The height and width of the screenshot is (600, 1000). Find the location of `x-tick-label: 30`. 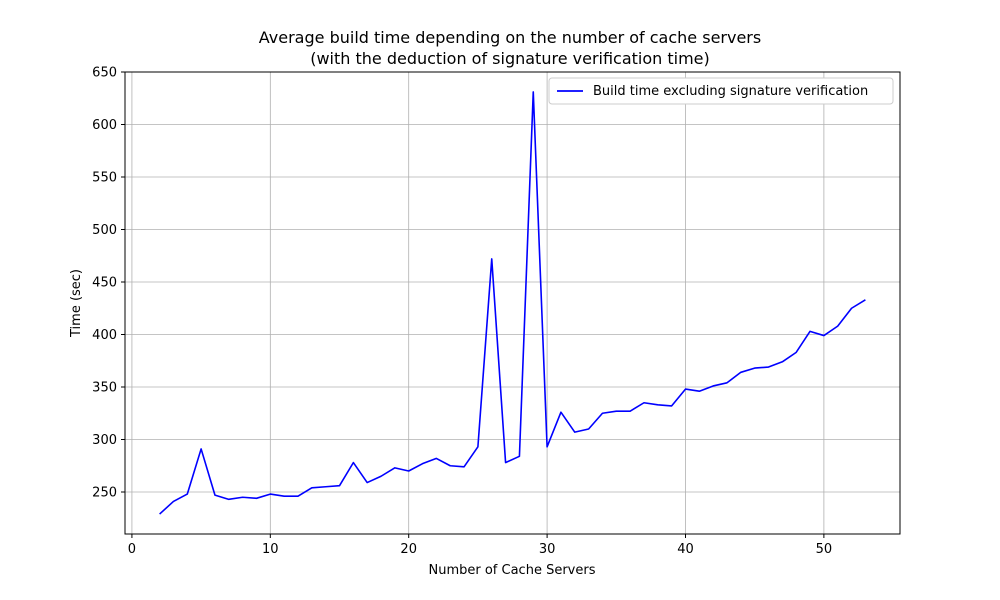

x-tick-label: 30 is located at coordinates (547, 549).